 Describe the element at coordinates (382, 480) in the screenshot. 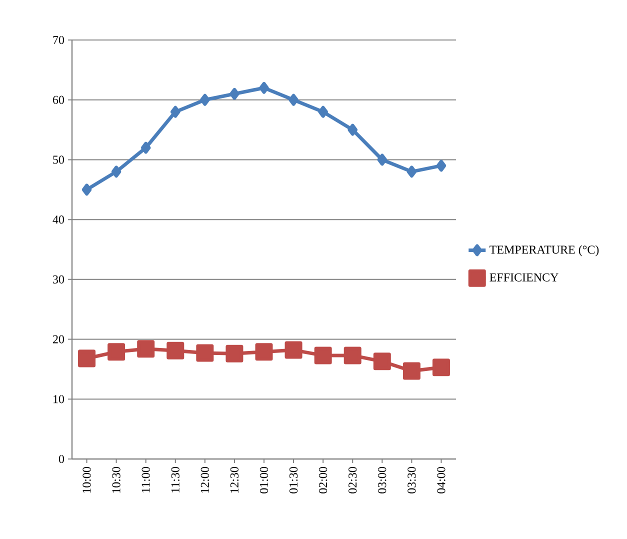

I see `x-tick-label: 03:00` at that location.